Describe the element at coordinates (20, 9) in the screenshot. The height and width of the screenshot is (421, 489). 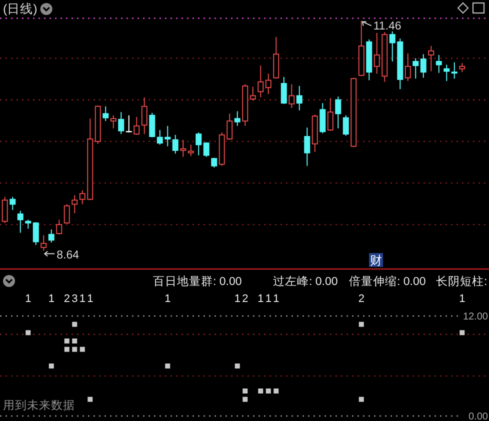
I see `chart-title: (日线)` at that location.